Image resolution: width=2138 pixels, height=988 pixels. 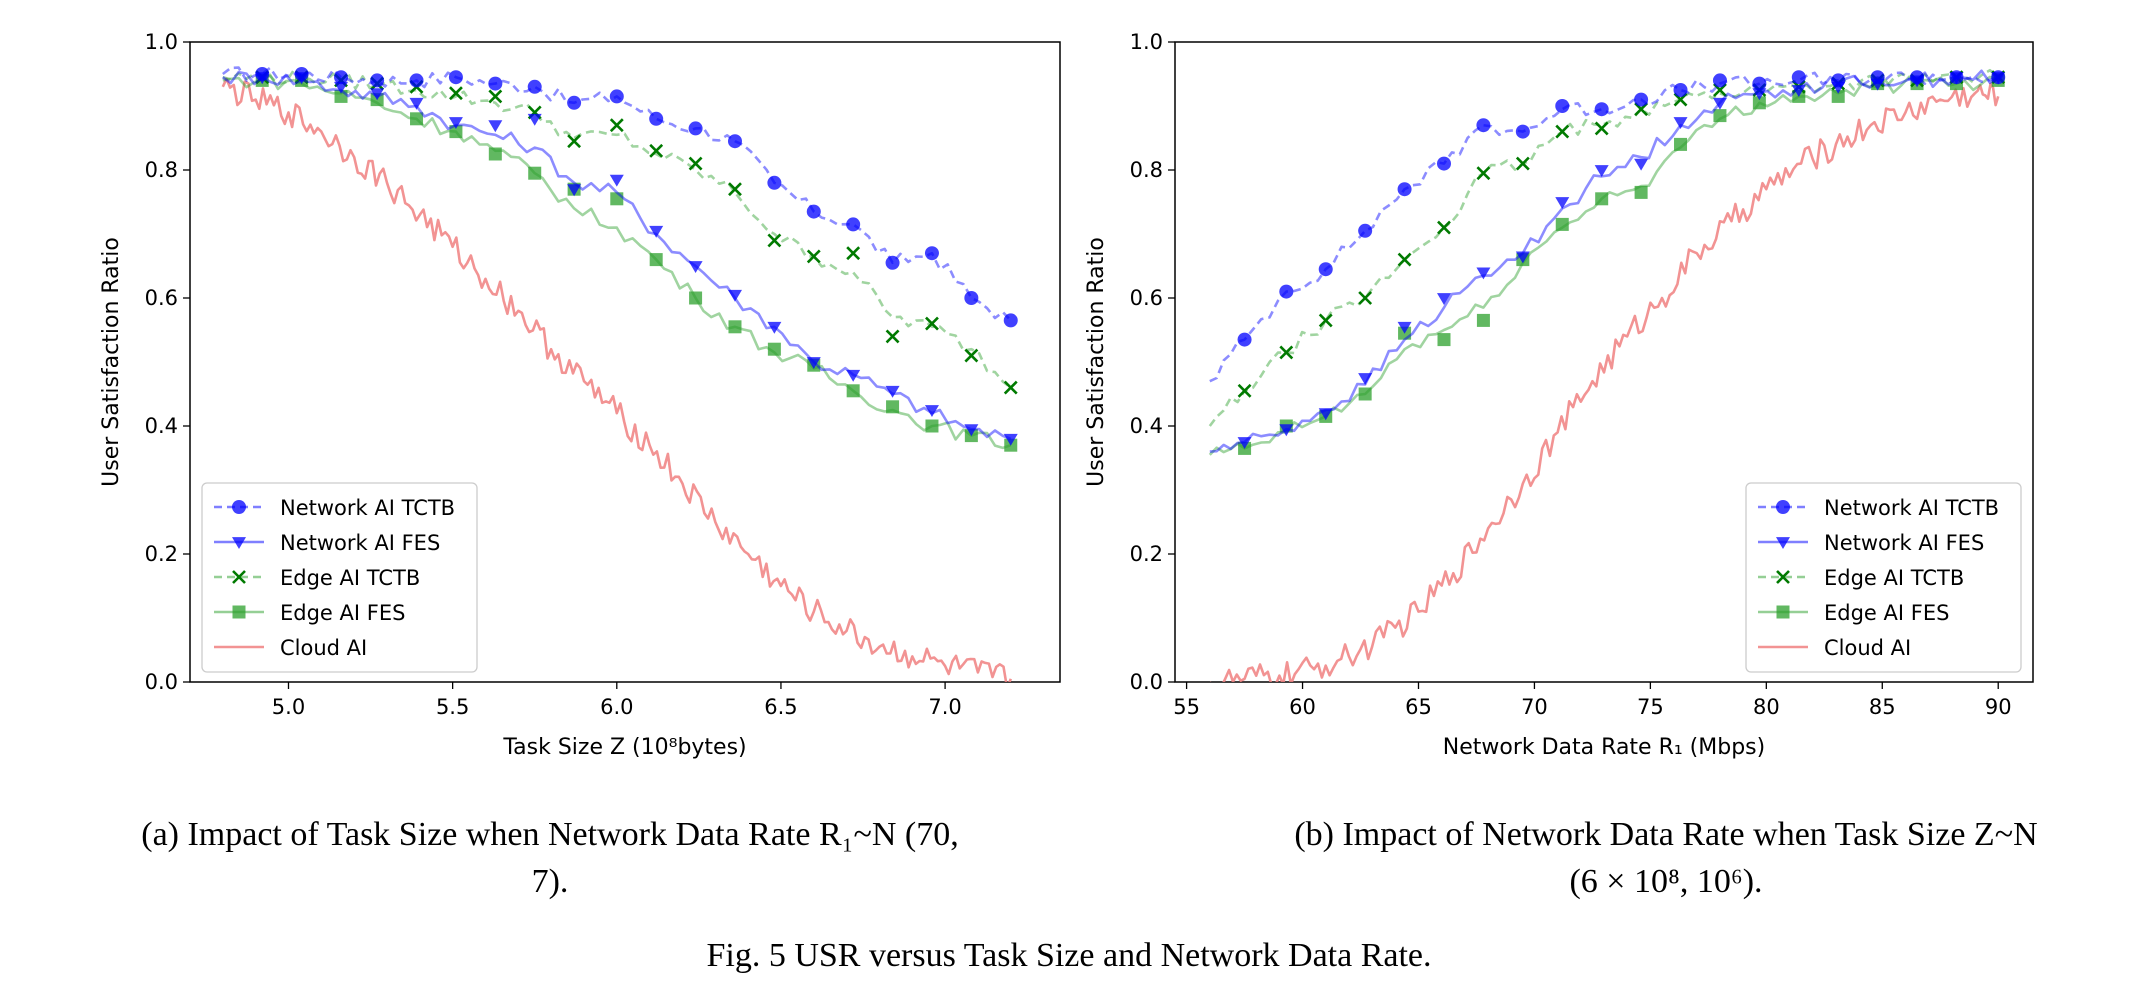 I want to click on x-tick-label: 6.5, so click(x=780, y=707).